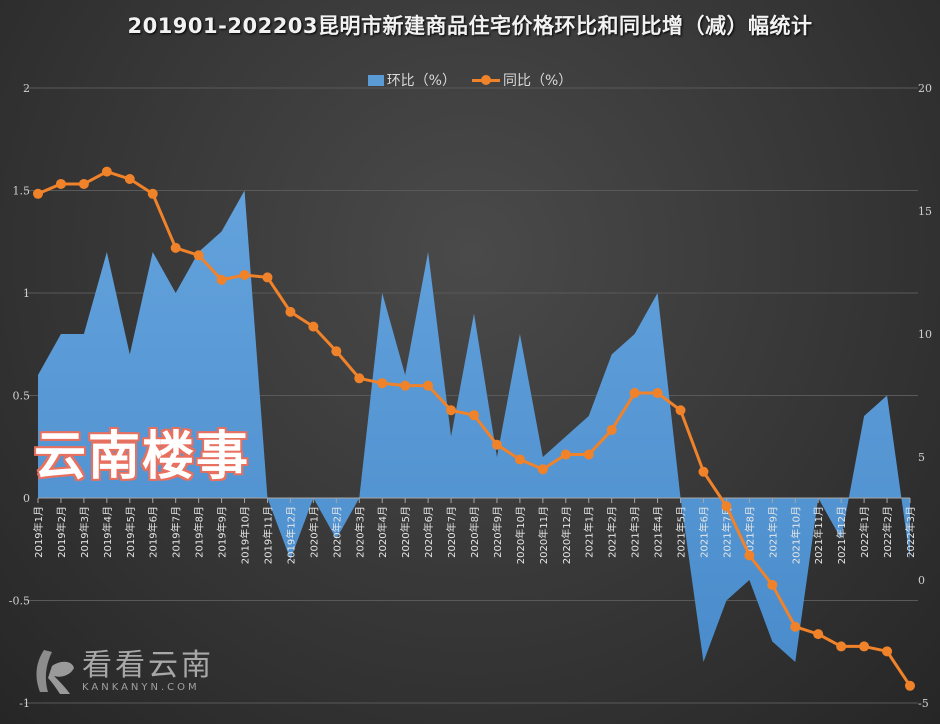 Image resolution: width=940 pixels, height=724 pixels. Describe the element at coordinates (726, 532) in the screenshot. I see `x-tick-label: 2021年7月` at that location.